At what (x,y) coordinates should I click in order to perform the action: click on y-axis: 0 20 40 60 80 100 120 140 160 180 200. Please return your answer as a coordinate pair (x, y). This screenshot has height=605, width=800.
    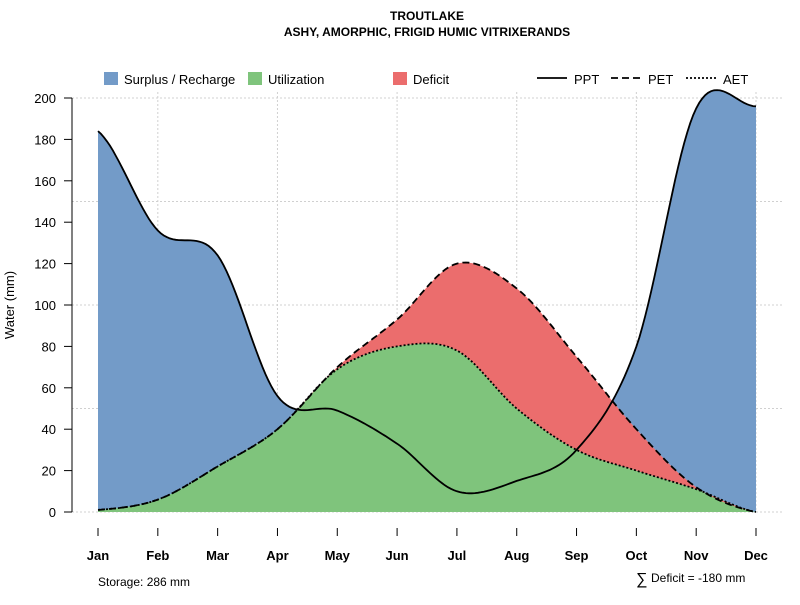
    Looking at the image, I should click on (53, 305).